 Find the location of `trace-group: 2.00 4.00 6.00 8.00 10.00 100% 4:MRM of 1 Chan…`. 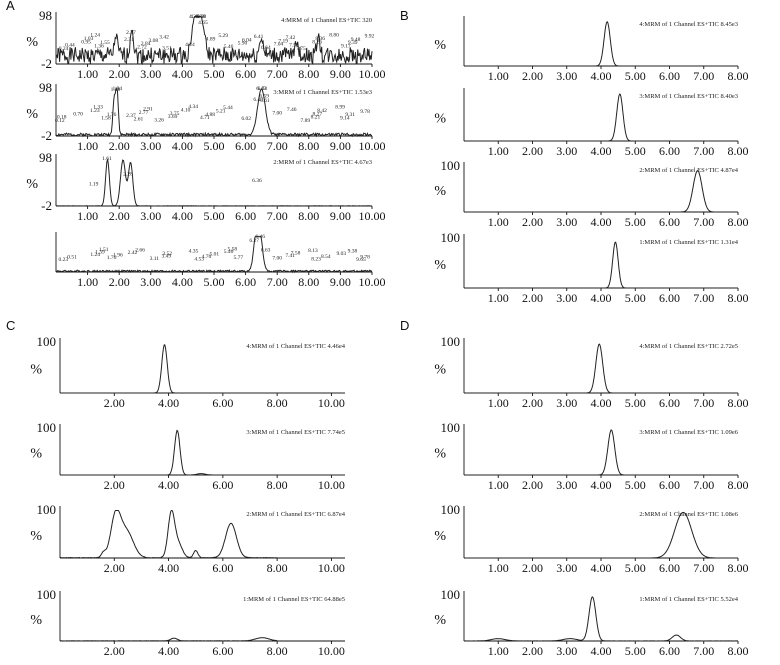

trace-group: 2.00 4.00 6.00 8.00 10.00 100% 4:MRM of 1 Chan… is located at coordinates (187, 372).